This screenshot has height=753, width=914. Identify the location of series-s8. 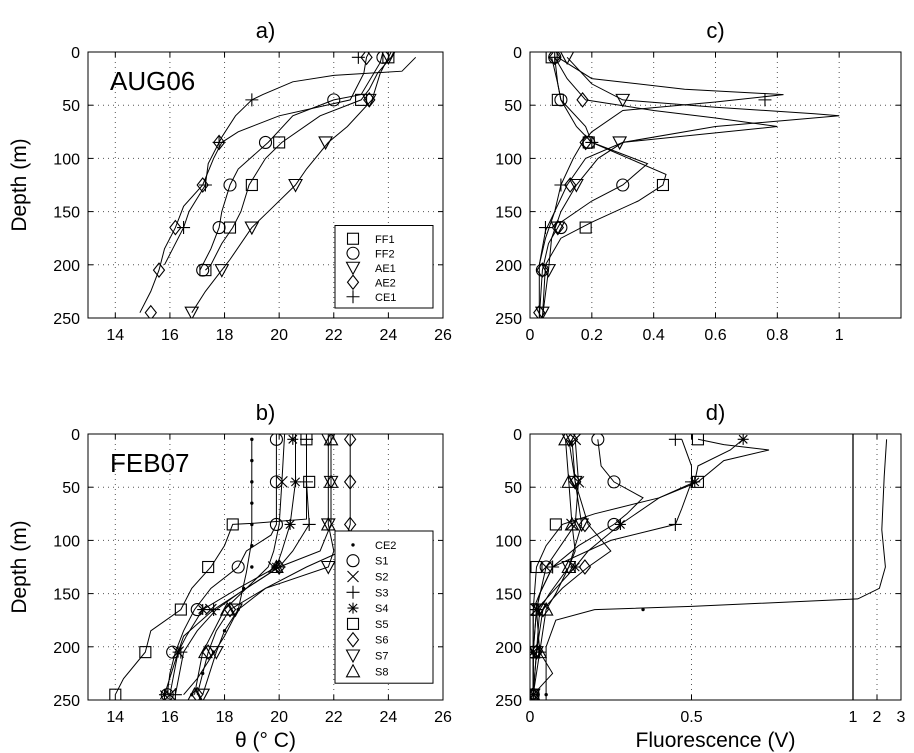
(555, 567).